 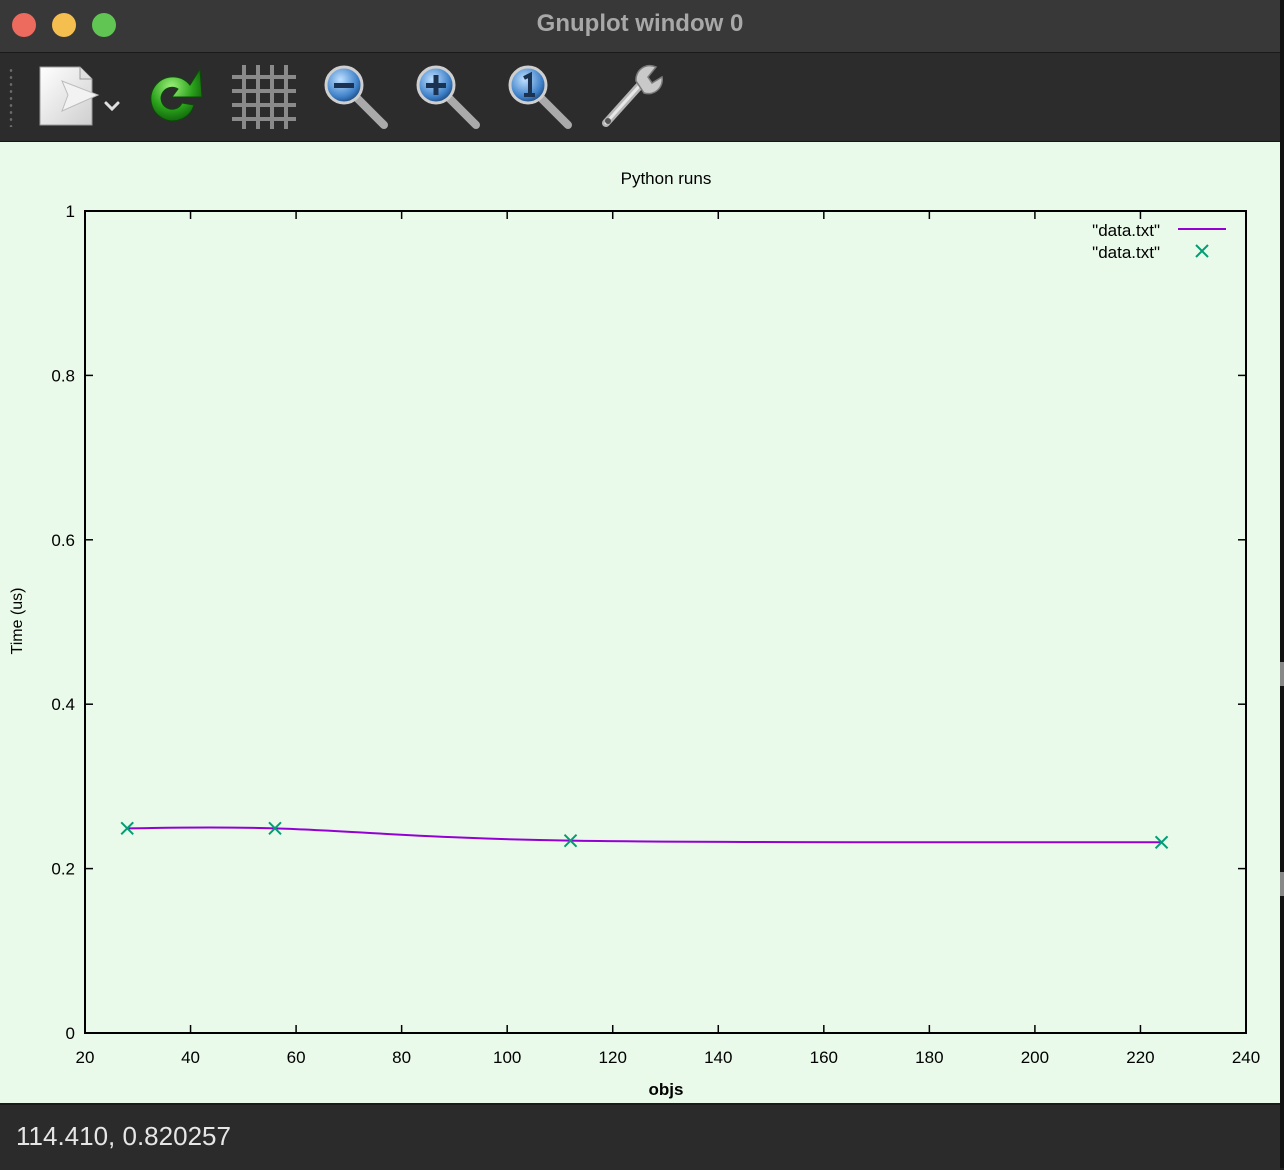 I want to click on y-axis-label: Time (us), so click(x=17, y=621).